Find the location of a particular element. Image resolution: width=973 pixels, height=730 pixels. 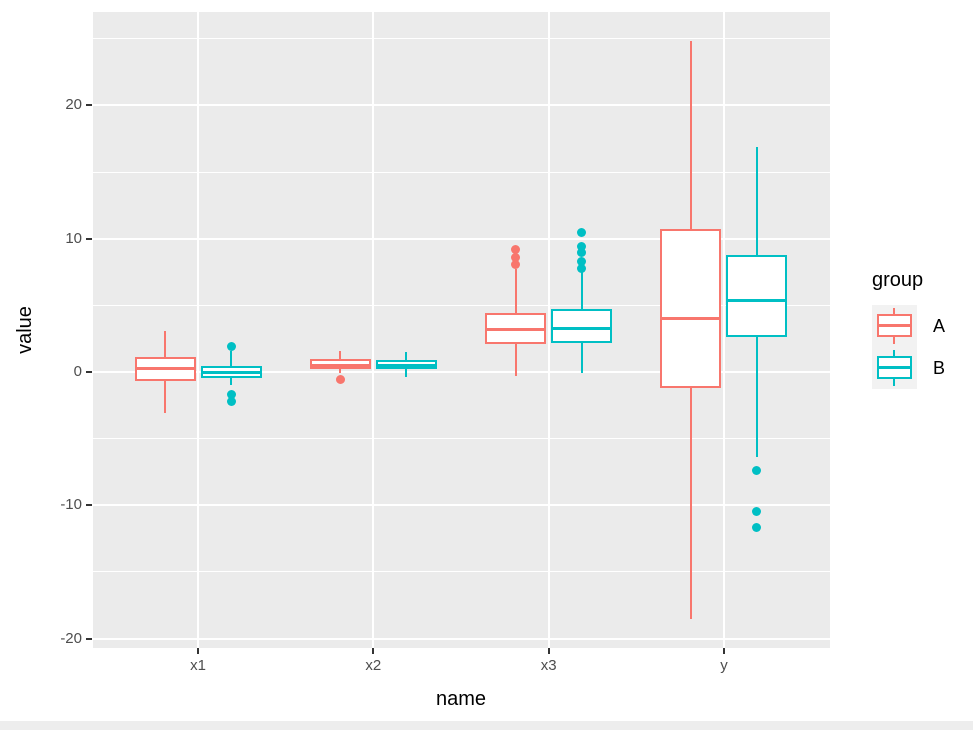

boxplot-A-x2-lower-whisker is located at coordinates (340, 371).